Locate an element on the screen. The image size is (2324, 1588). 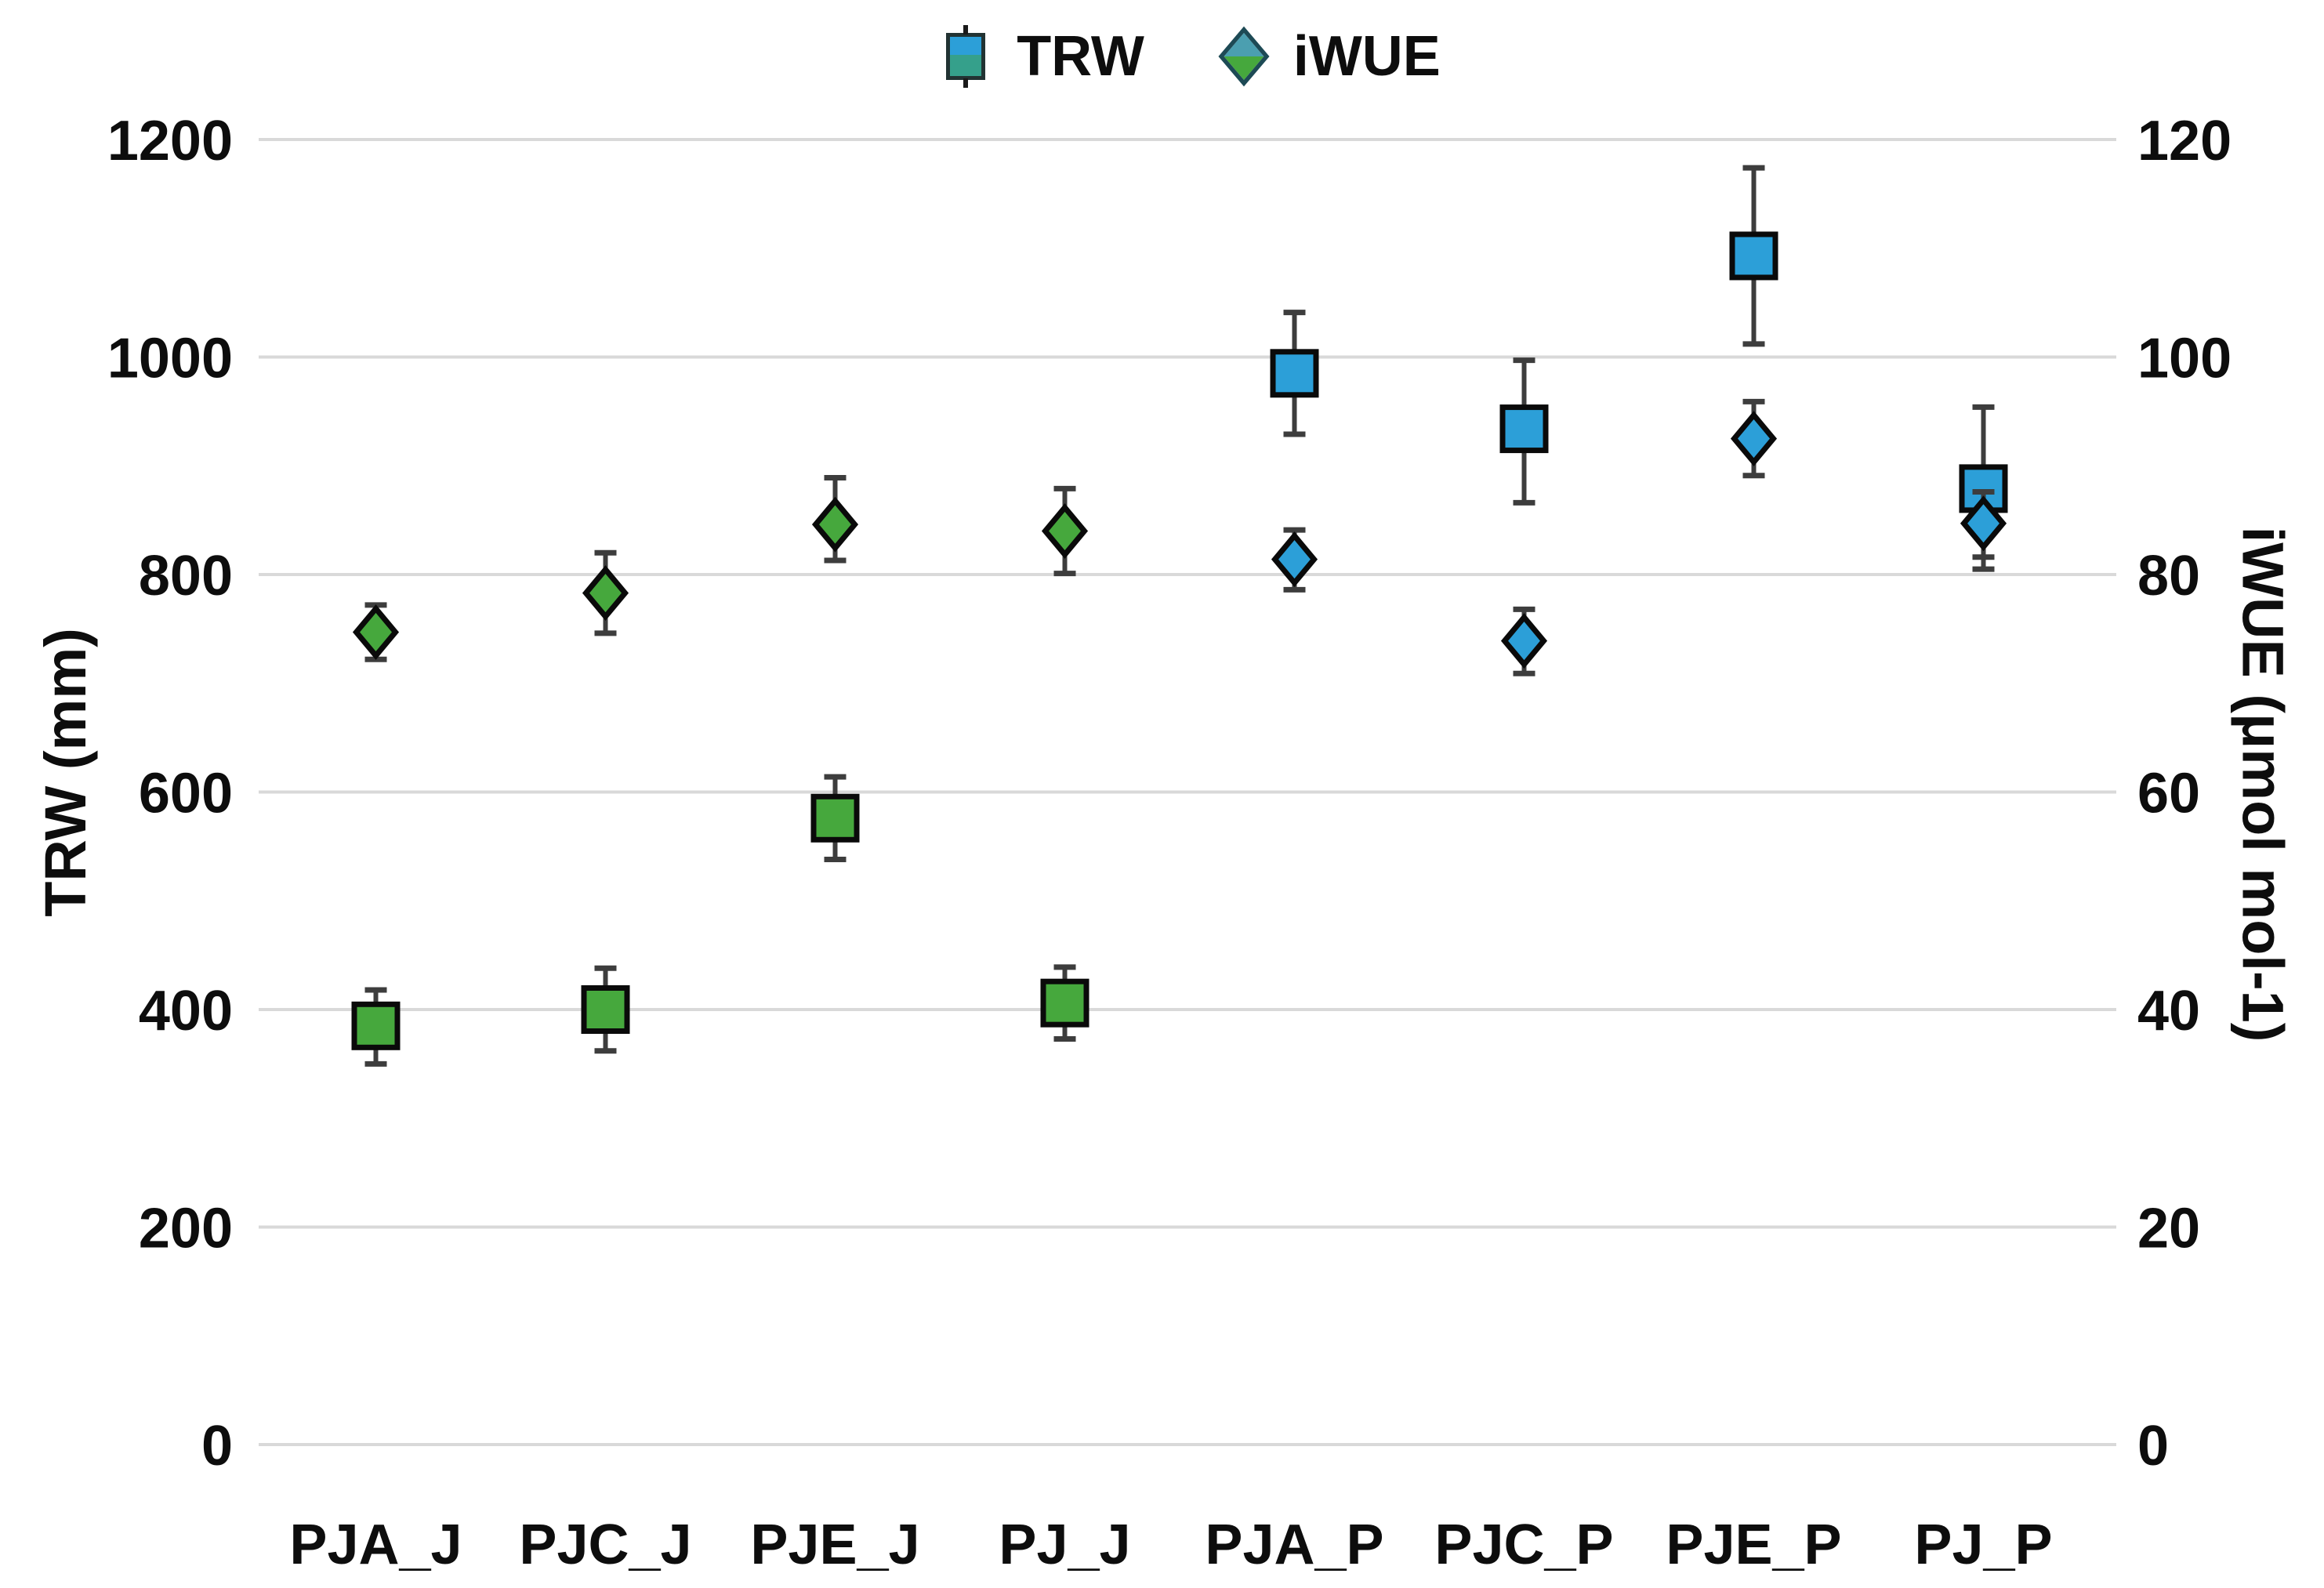
x-axis-category-label: PJ_J is located at coordinates (1064, 1545).